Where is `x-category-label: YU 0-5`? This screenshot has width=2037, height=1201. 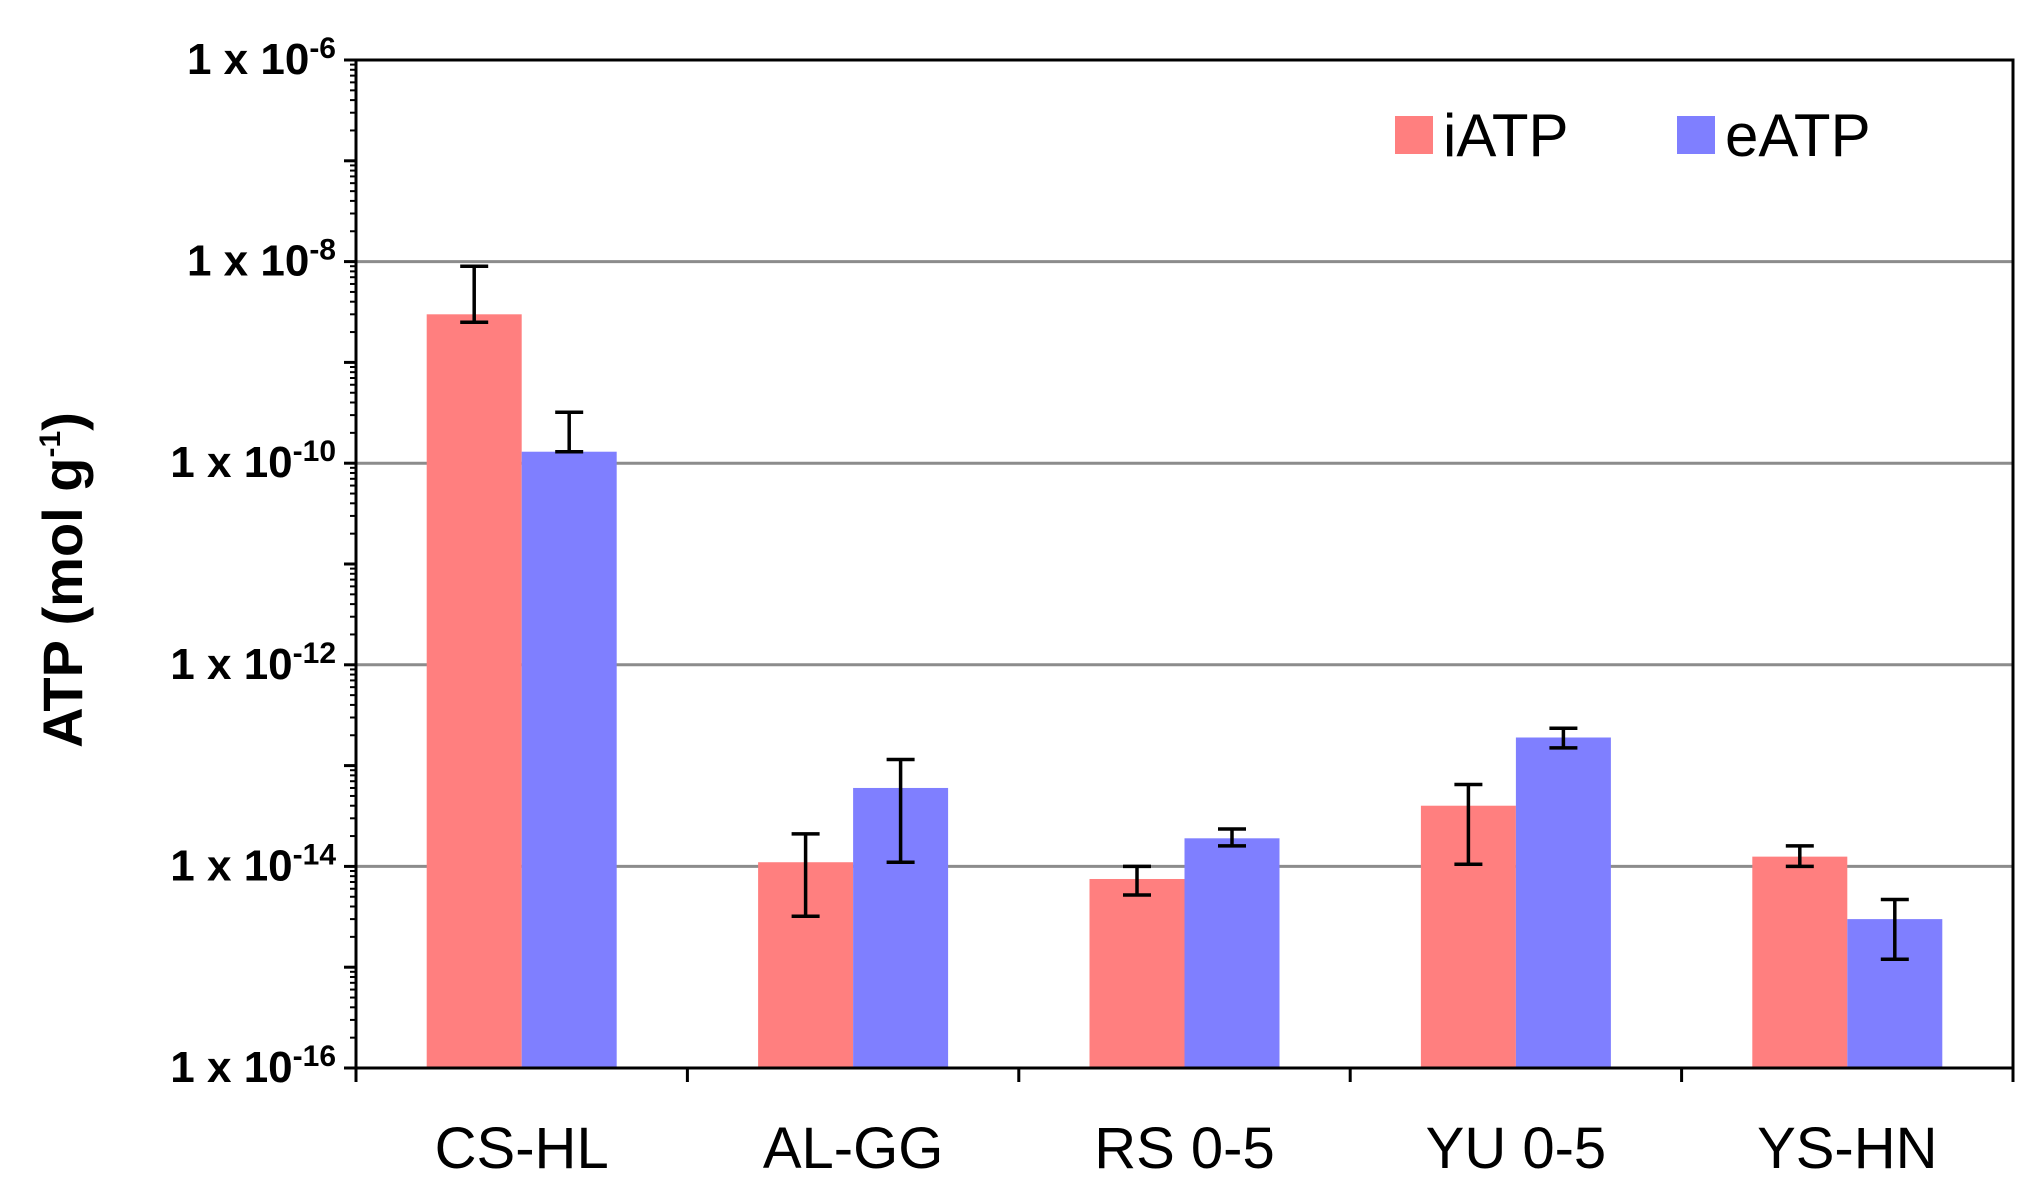
x-category-label: YU 0-5 is located at coordinates (1516, 1148).